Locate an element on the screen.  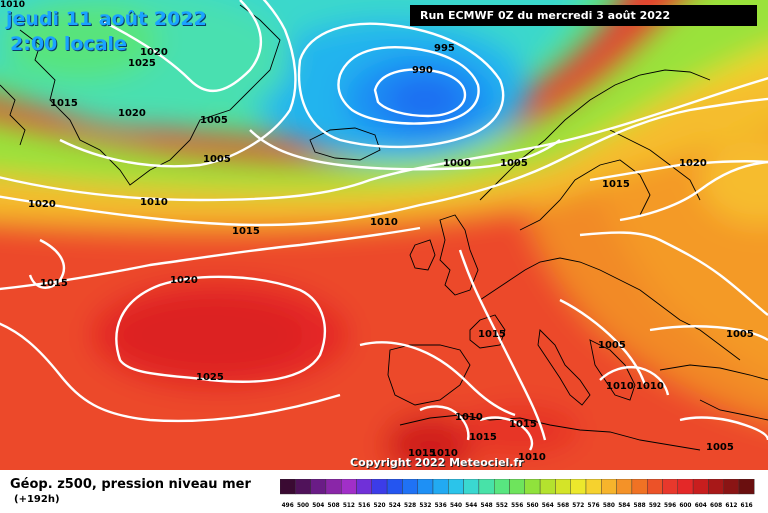
legend-tick-label: 588 is located at coordinates (640, 506).